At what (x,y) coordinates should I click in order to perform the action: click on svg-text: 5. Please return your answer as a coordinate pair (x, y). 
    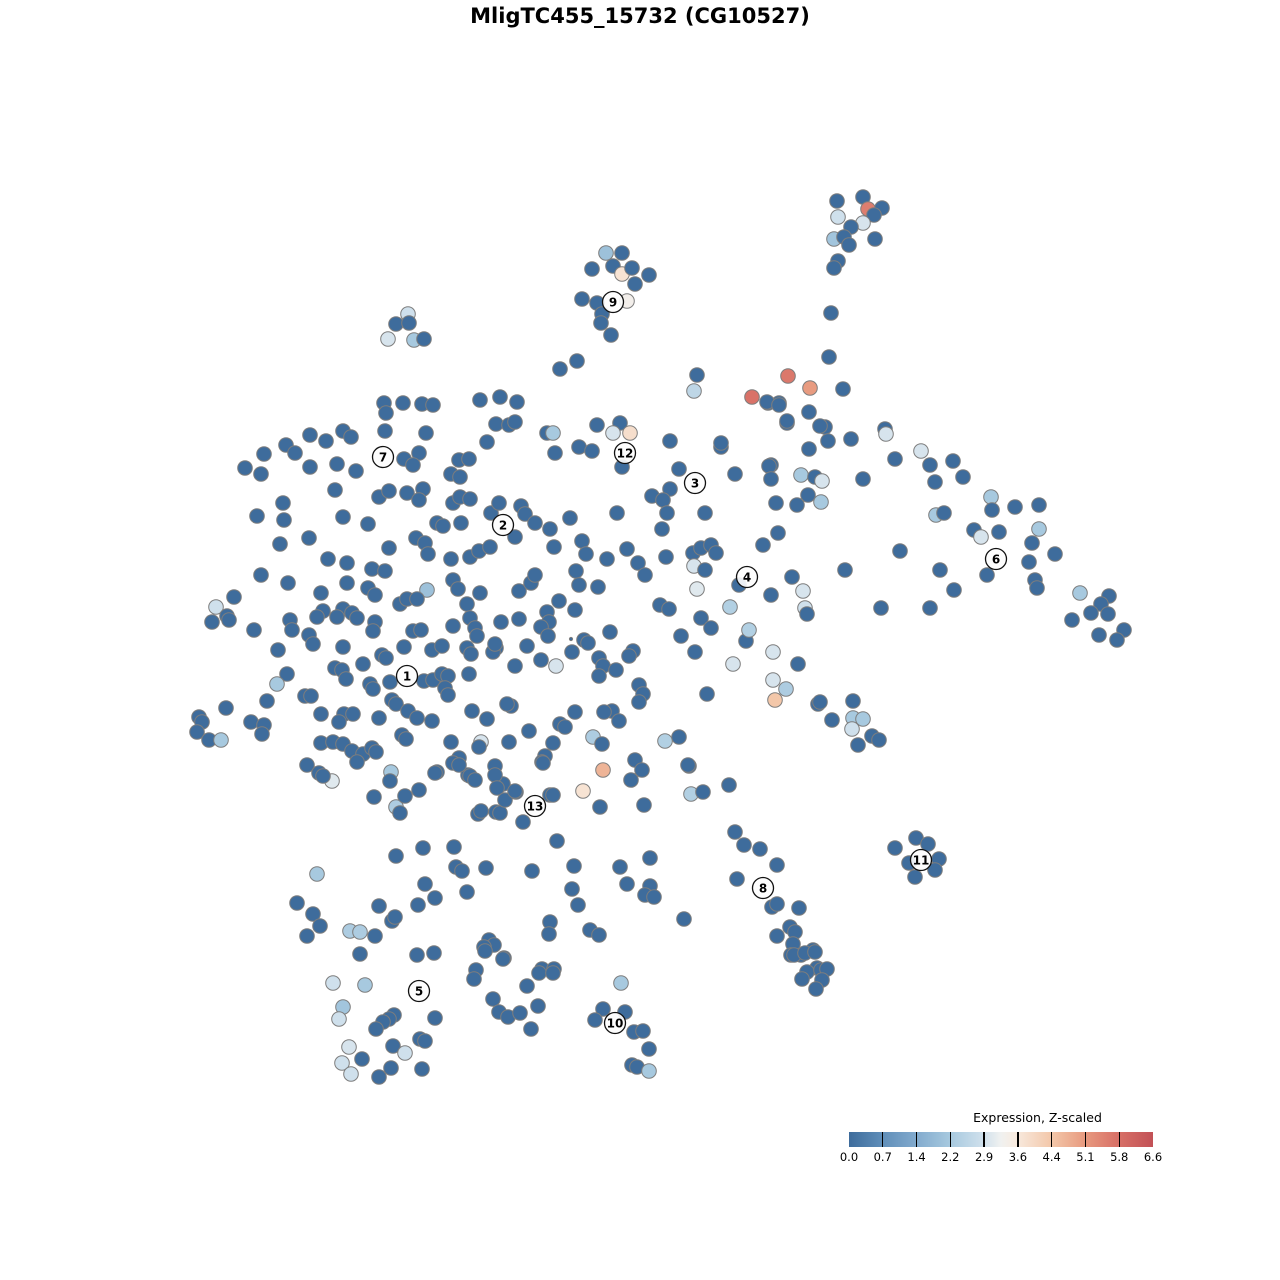
    Looking at the image, I should click on (419, 992).